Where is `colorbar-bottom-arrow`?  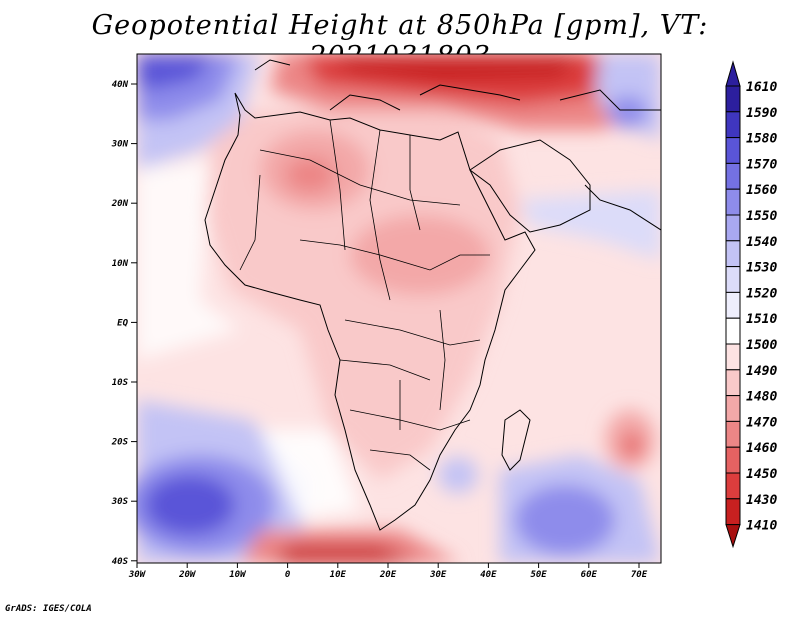 colorbar-bottom-arrow is located at coordinates (733, 536).